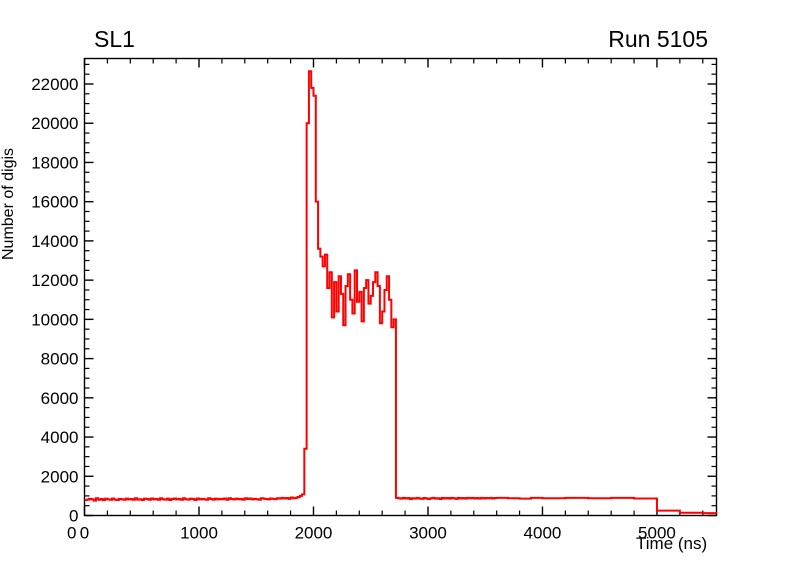 This screenshot has height=572, width=796. What do you see at coordinates (54, 280) in the screenshot?
I see `svg-text: 12000` at bounding box center [54, 280].